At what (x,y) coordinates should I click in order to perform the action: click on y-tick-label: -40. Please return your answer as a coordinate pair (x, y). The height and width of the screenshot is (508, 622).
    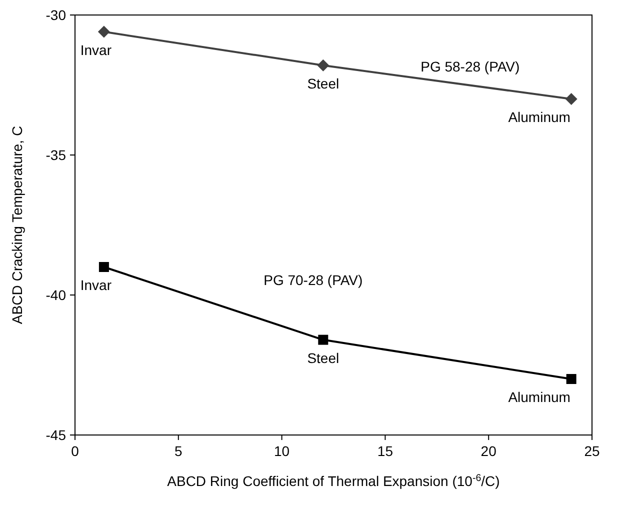
    Looking at the image, I should click on (56, 295).